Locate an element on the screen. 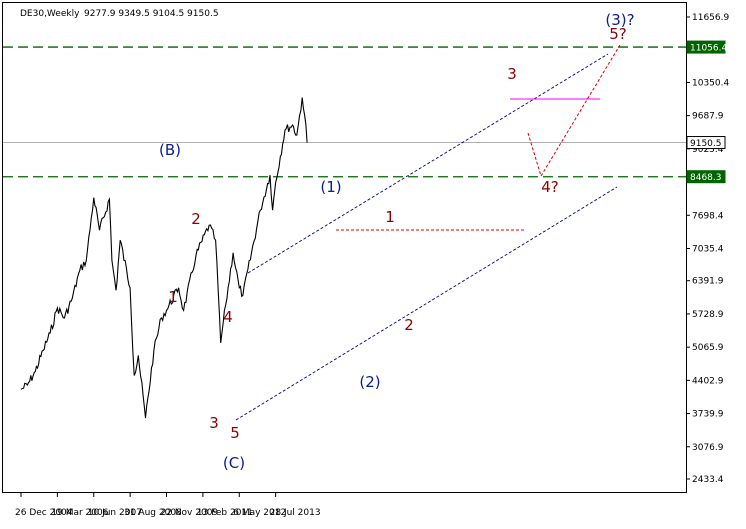 This screenshot has height=529, width=746. x-tick-label: 13 Feb 2011 is located at coordinates (225, 513).